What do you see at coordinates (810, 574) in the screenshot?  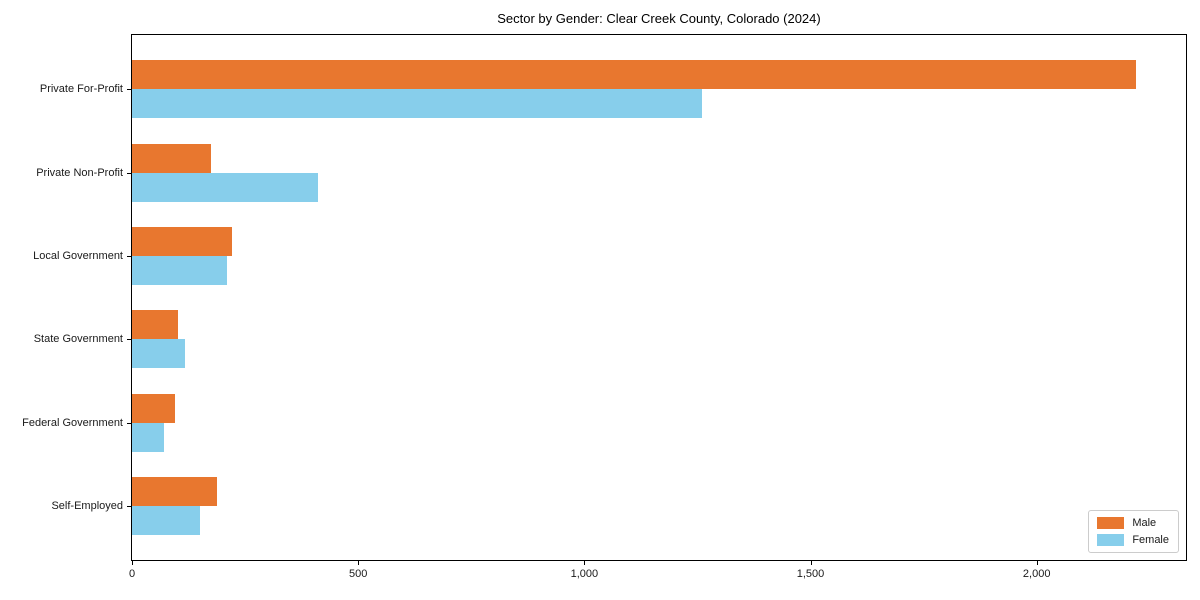 I see `x-tick-label: 1,500` at bounding box center [810, 574].